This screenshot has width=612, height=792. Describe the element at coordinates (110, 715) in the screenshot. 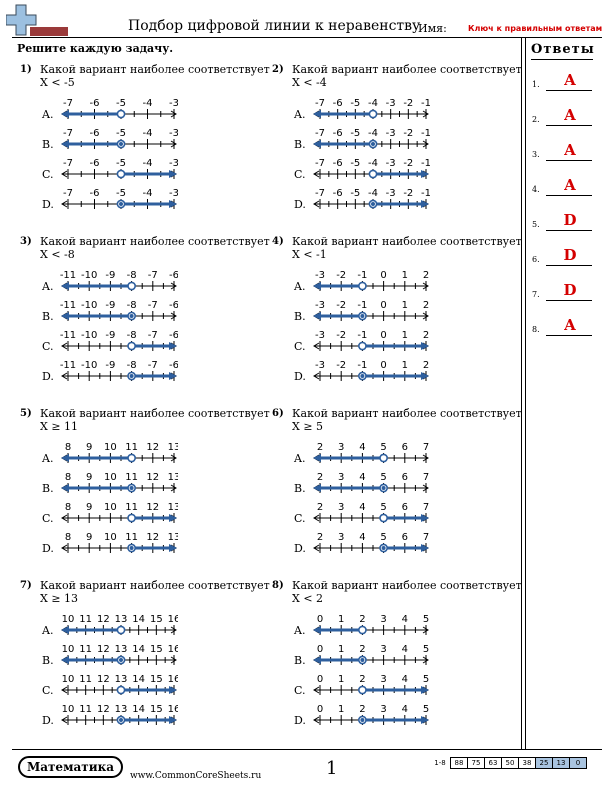

I see `option-d: D. 10 11 12 13 14 15 16` at that location.